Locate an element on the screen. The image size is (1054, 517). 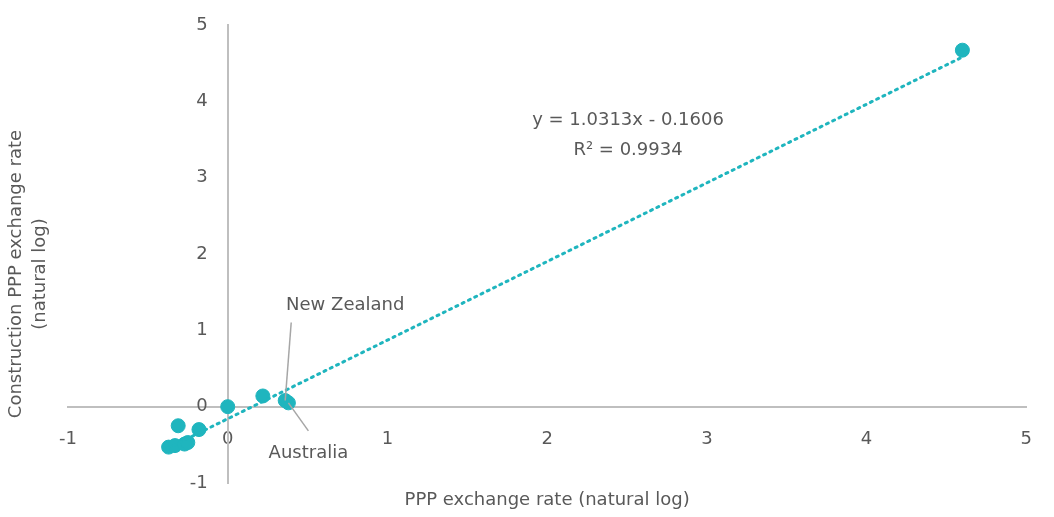
x-axis-title: PPP exchange rate (natural log) is located at coordinates (547, 498).